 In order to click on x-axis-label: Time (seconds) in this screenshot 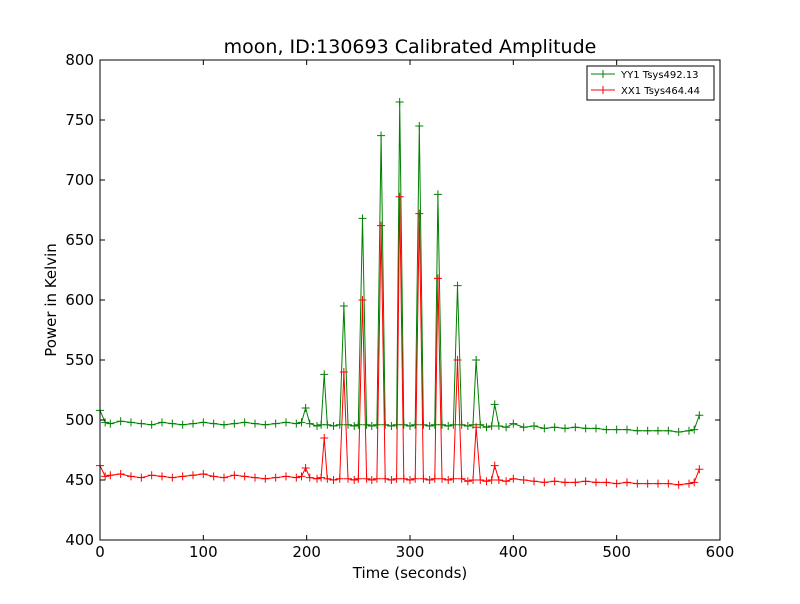, I will do `click(410, 573)`.